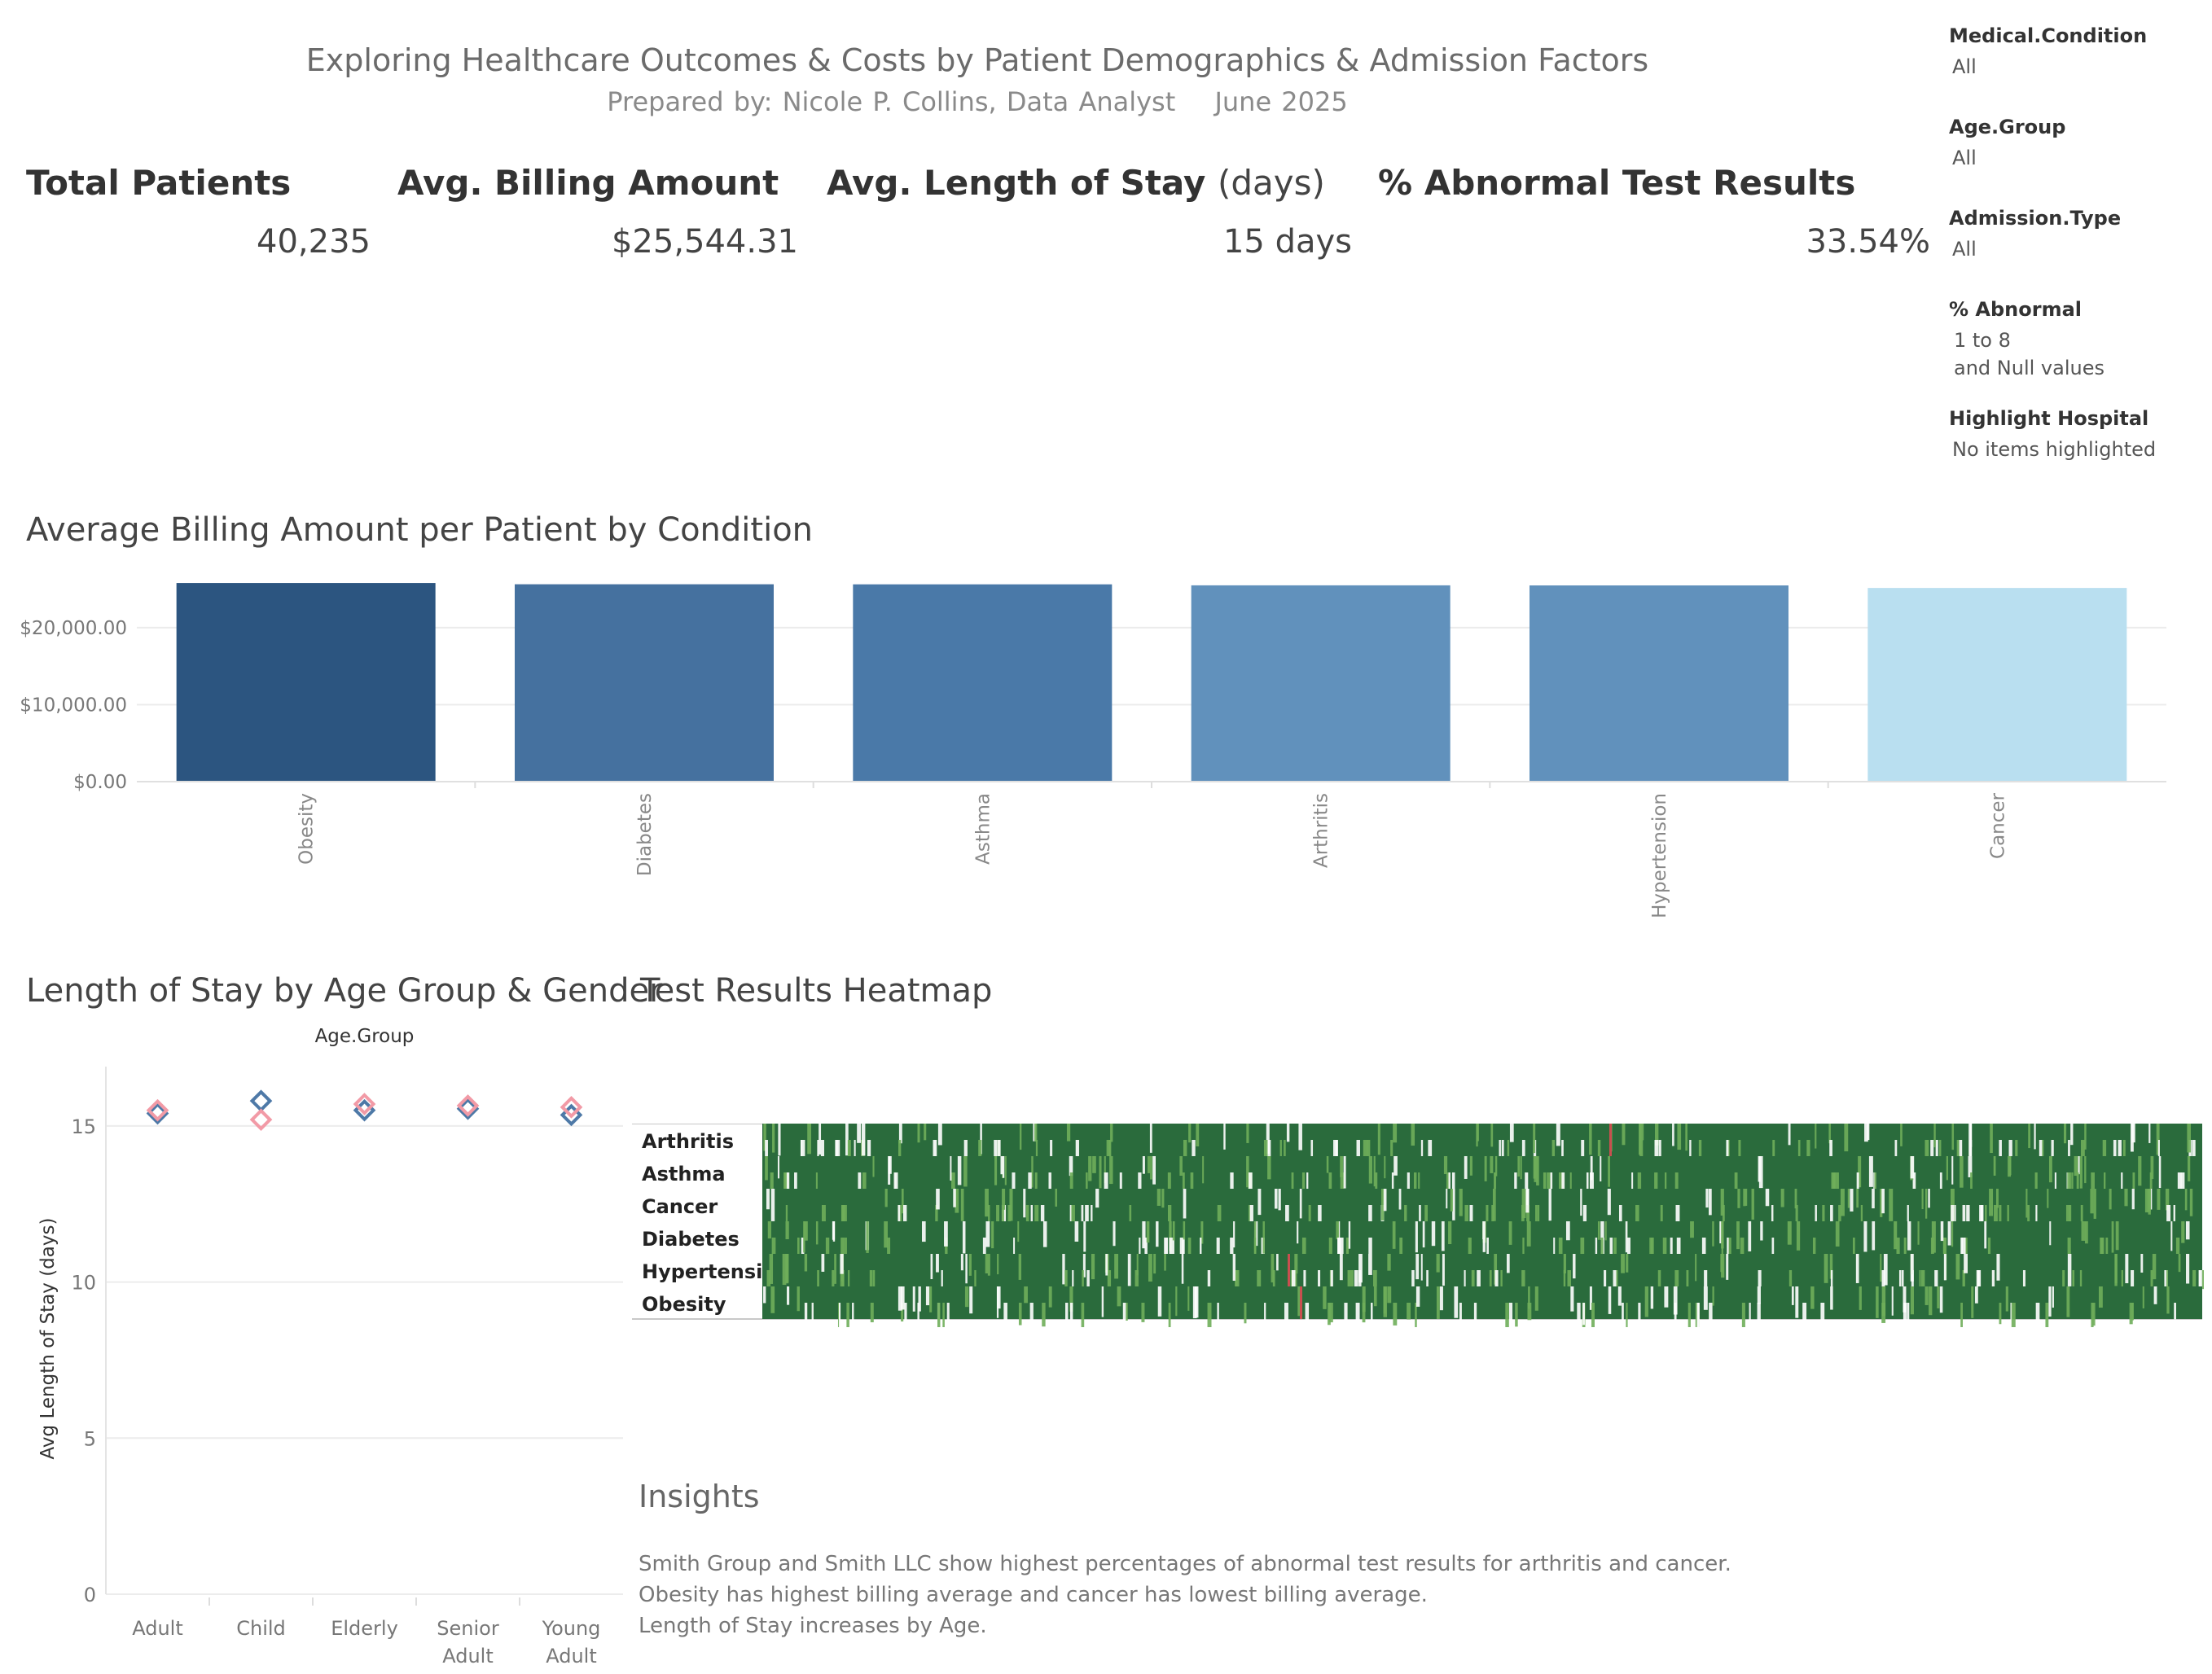 This screenshot has height=1674, width=2212. Describe the element at coordinates (1321, 830) in the screenshot. I see `bar-category-label: Arthritis` at that location.